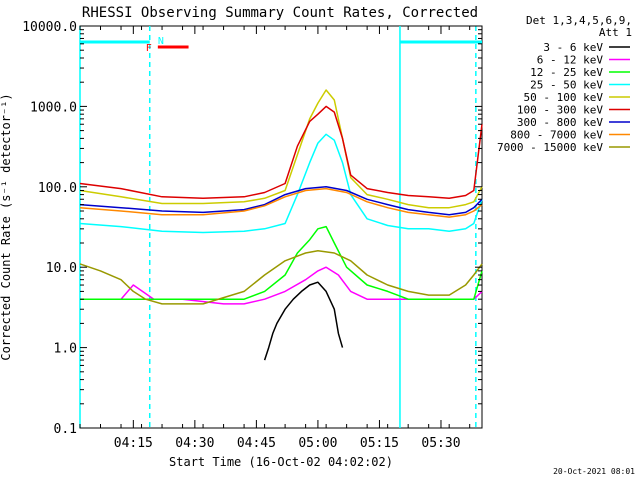 The width and height of the screenshot is (640, 480). I want to click on legend-header: Att 1, so click(615, 32).